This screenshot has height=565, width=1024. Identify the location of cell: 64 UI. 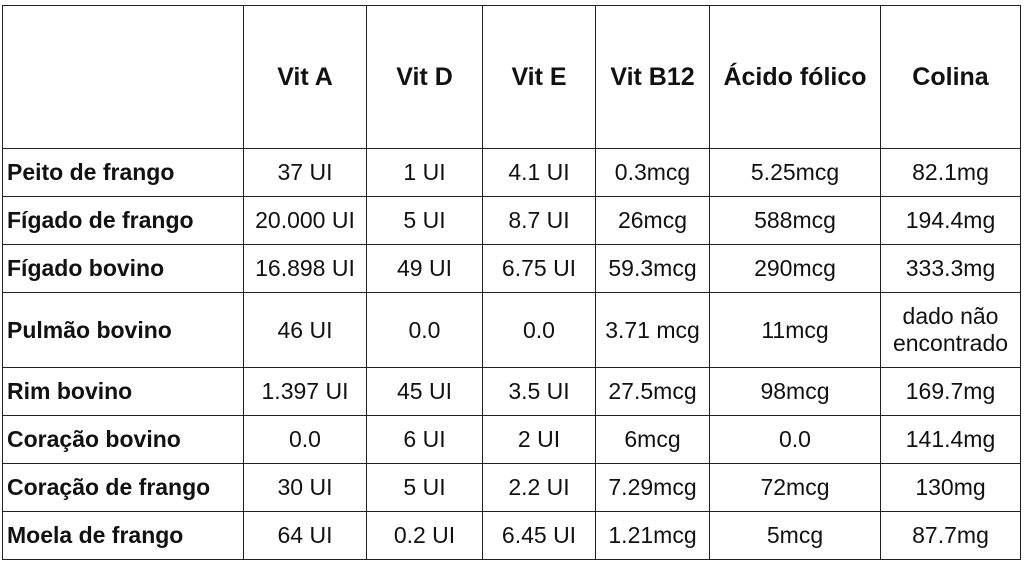
(305, 535).